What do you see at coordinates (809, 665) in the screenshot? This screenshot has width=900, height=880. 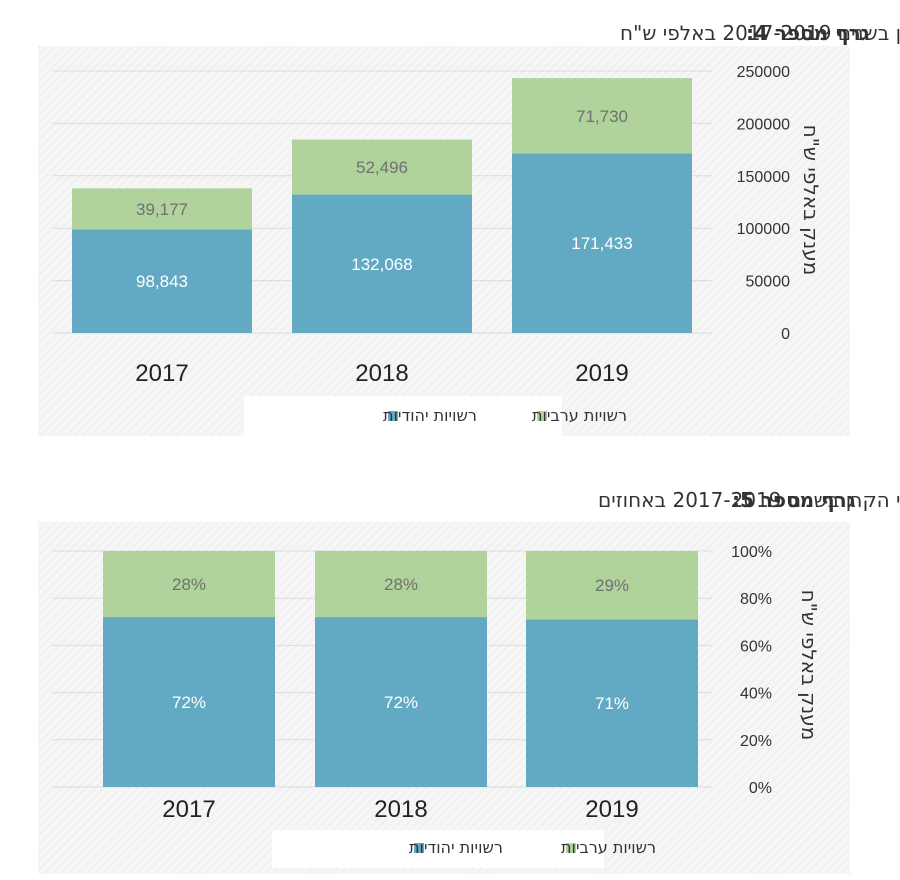 I see `chart-5-y-axis-label: מענק באלפי ש"ח` at bounding box center [809, 665].